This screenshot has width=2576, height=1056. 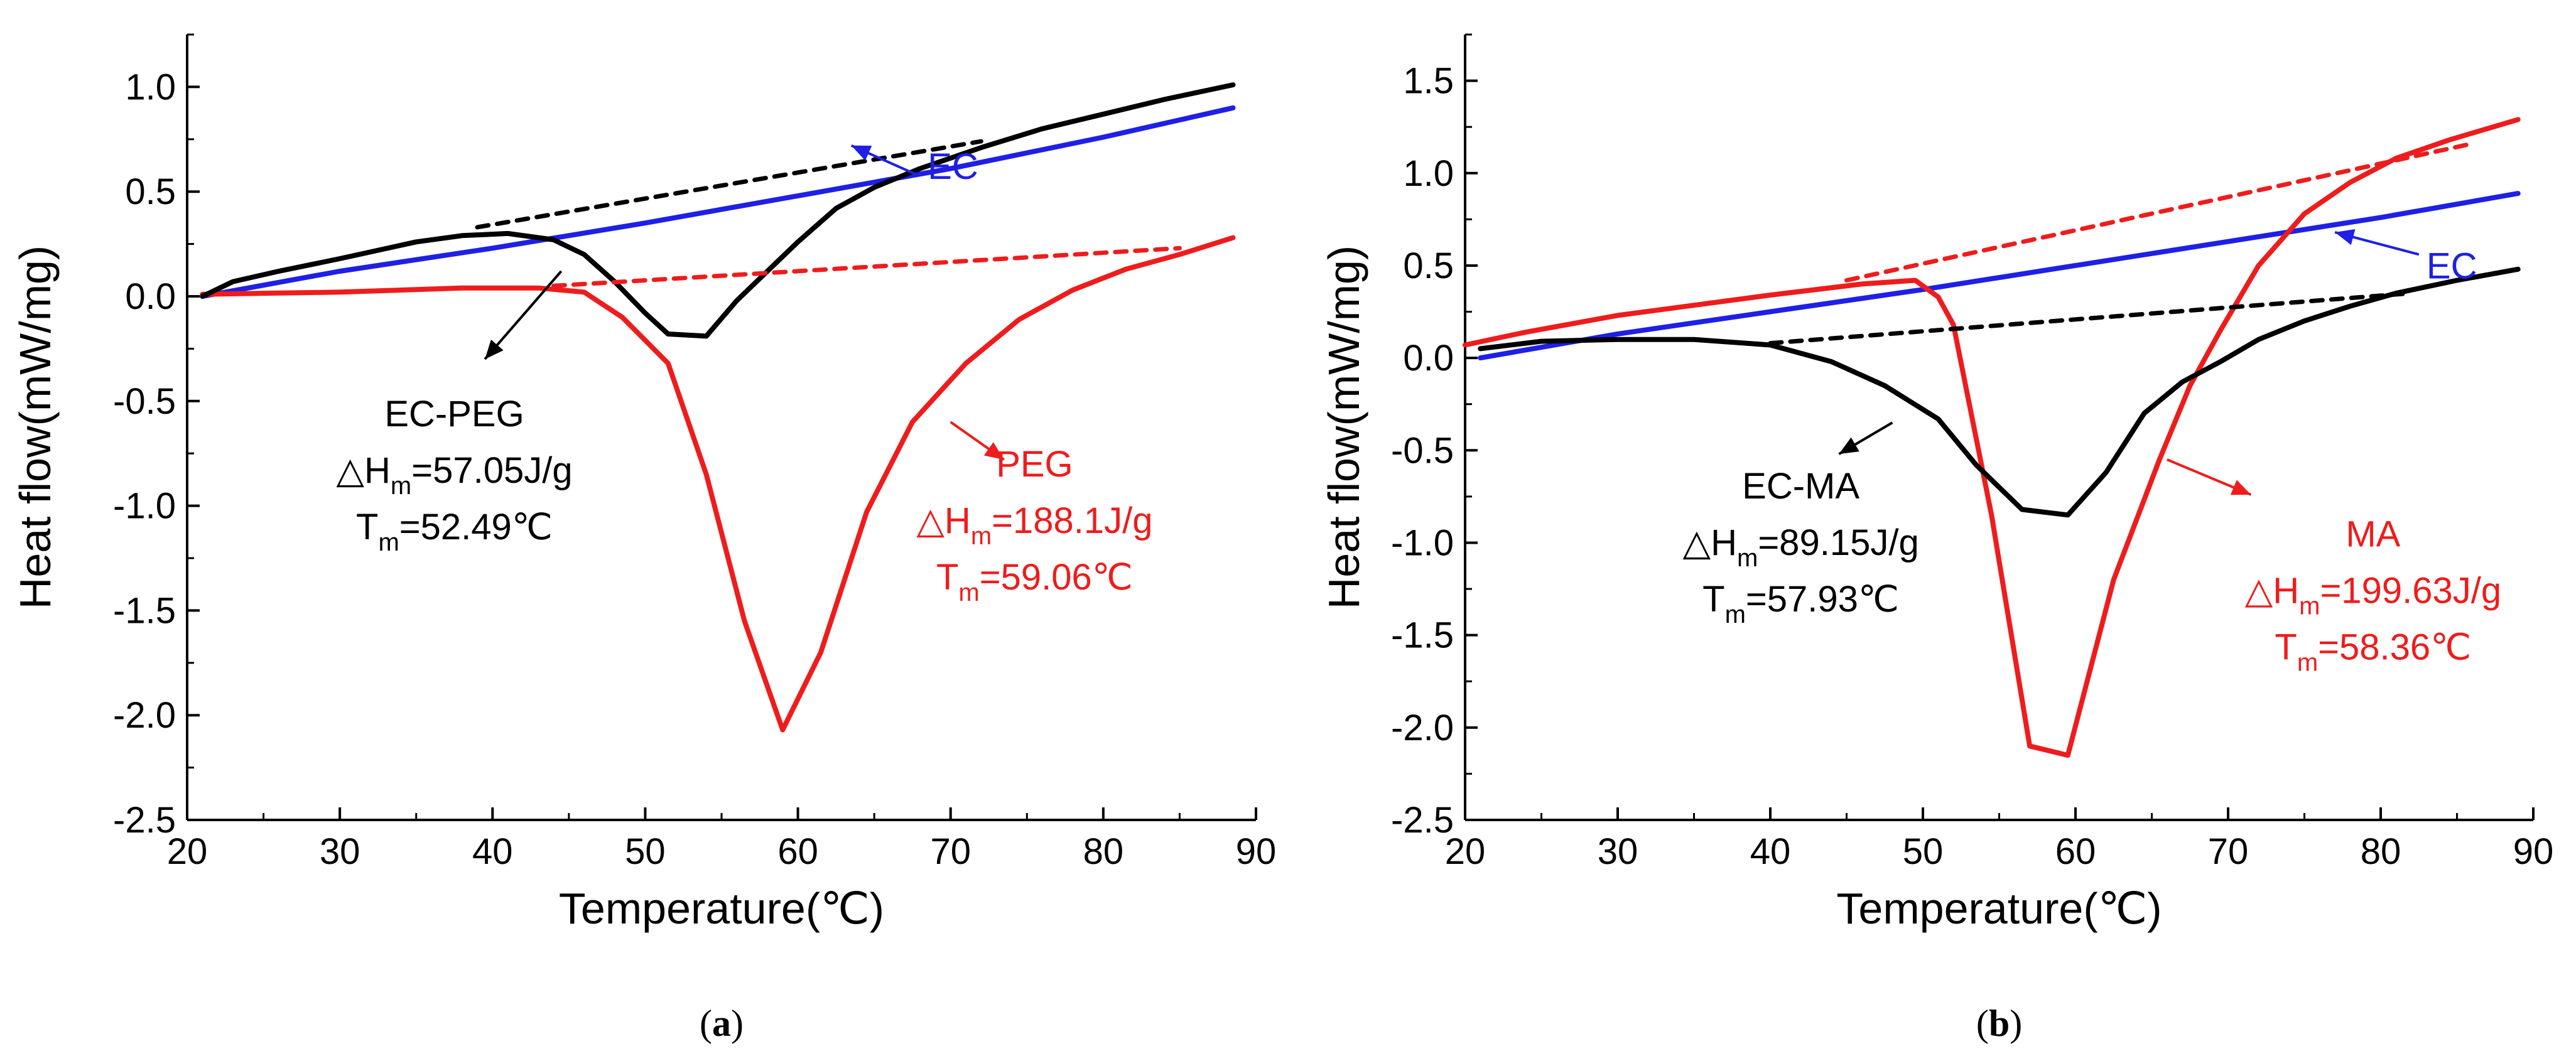 I want to click on annotation-text-line: △Hm=199.63J/g, so click(x=2373, y=595).